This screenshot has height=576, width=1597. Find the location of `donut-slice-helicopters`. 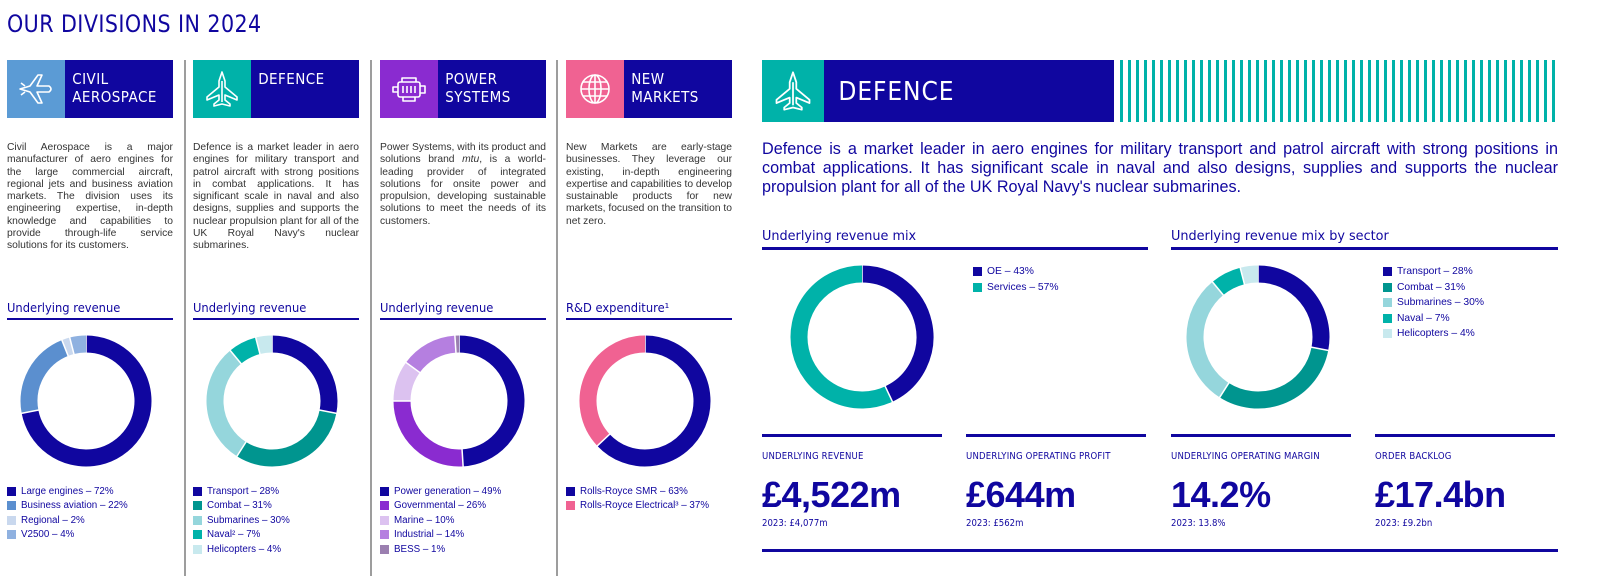

donut-slice-helicopters is located at coordinates (1249, 275).